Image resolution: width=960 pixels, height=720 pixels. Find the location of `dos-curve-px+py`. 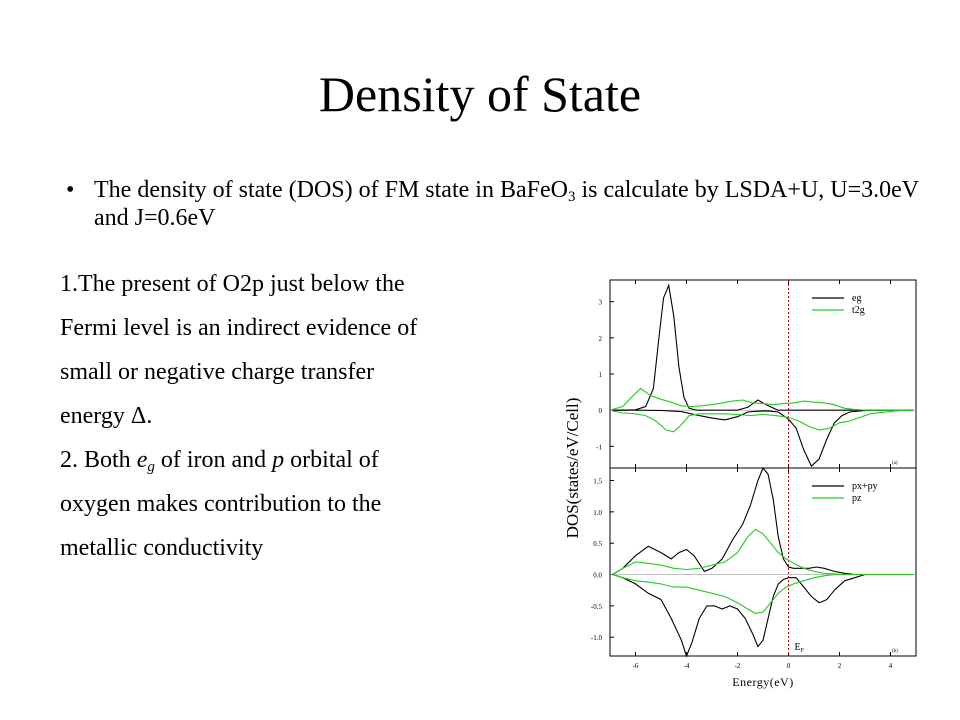

dos-curve-px+py is located at coordinates (763, 521).